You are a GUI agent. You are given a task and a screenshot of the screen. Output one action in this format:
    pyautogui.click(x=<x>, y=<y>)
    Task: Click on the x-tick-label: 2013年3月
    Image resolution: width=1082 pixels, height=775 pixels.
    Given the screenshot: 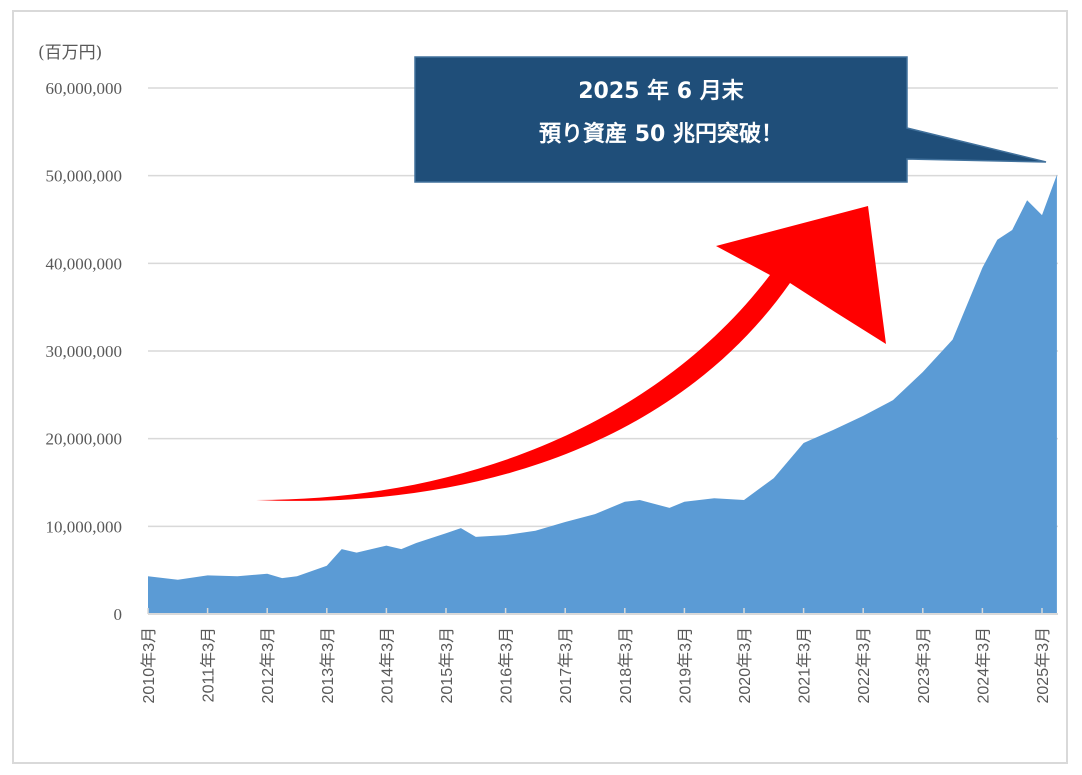 What is the action you would take?
    pyautogui.click(x=328, y=665)
    